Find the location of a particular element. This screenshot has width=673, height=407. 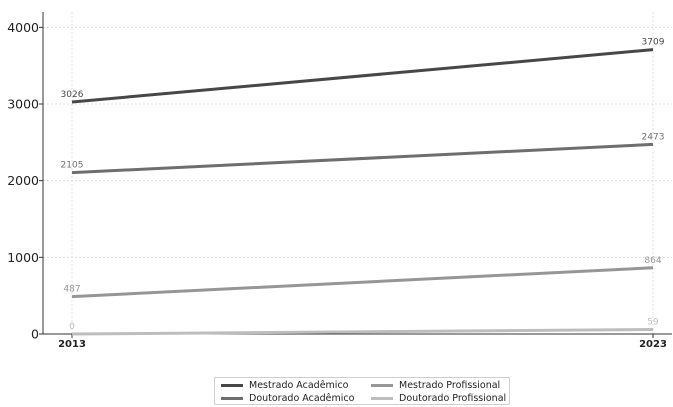

legend-item-mestrado-academico: Mestrado Acadêmico is located at coordinates (285, 385).